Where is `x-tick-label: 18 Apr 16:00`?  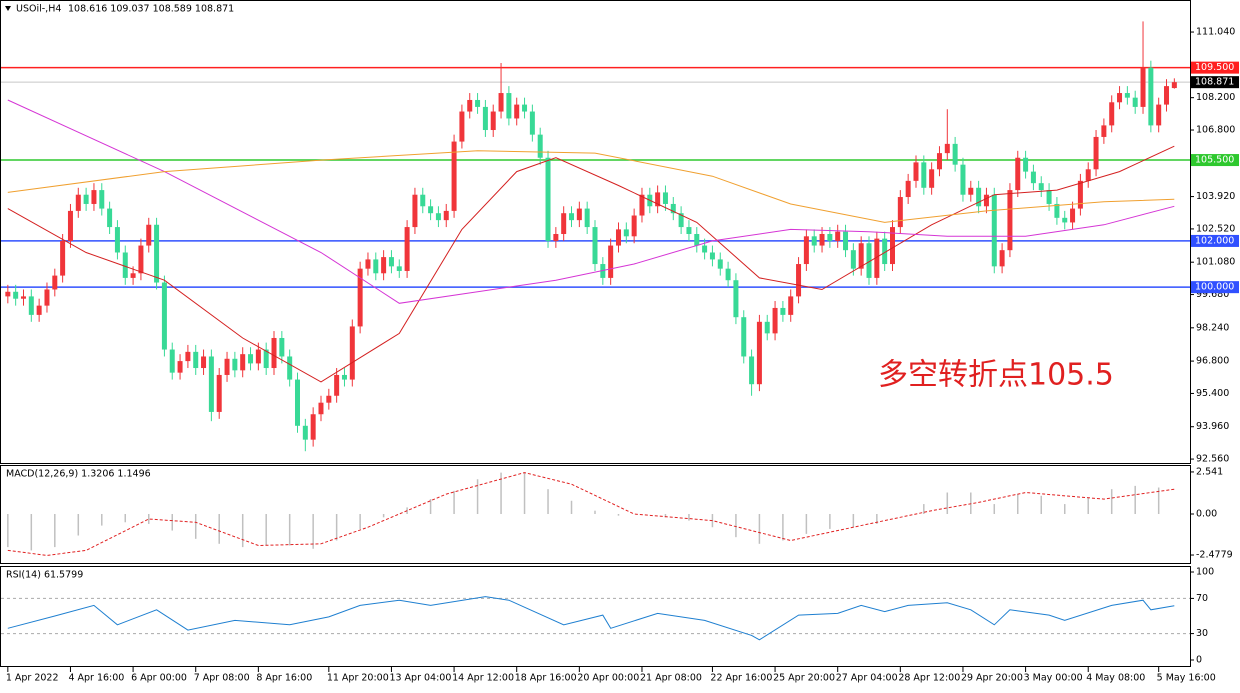
x-tick-label: 18 Apr 16:00 is located at coordinates (546, 678).